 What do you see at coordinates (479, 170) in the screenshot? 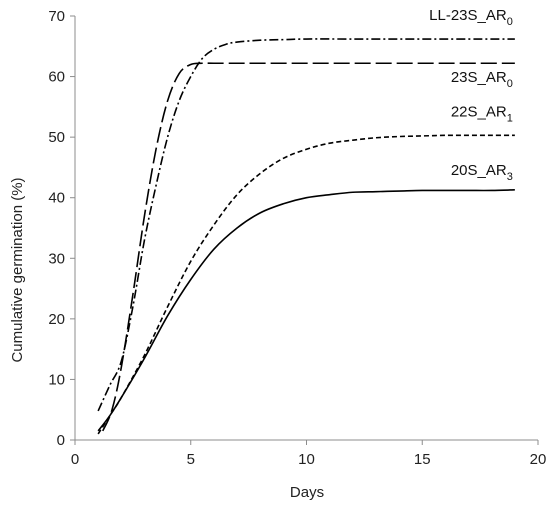
I see `series-label-name: 20S_AR` at bounding box center [479, 170].